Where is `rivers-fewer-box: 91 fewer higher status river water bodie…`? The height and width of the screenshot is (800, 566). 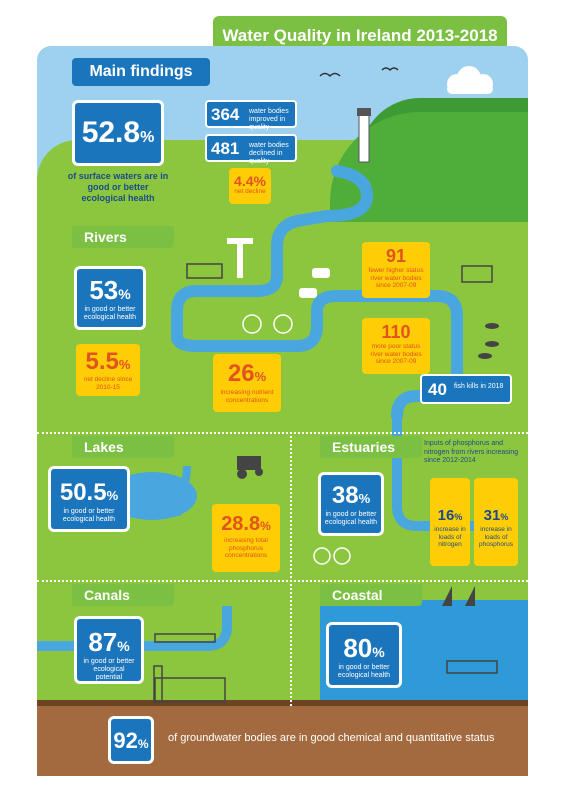 rivers-fewer-box: 91 fewer higher status river water bodie… is located at coordinates (396, 270).